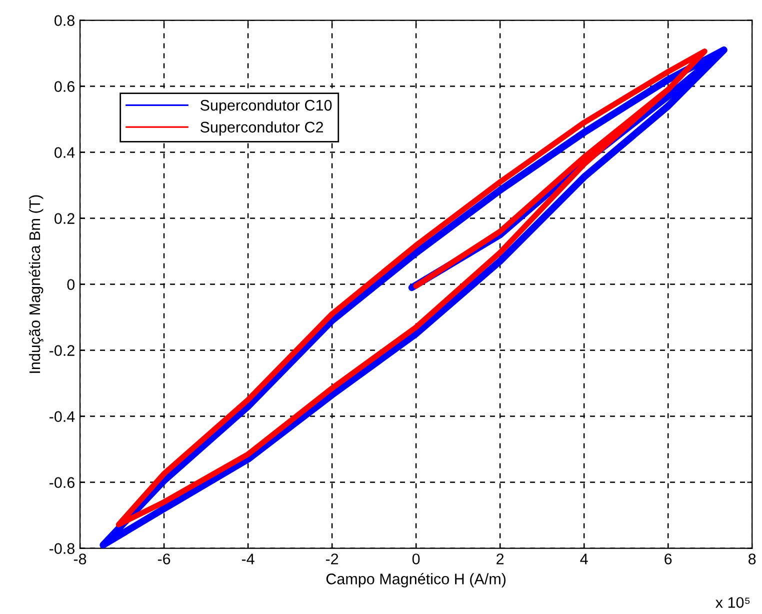 The height and width of the screenshot is (614, 762). What do you see at coordinates (62, 482) in the screenshot?
I see `y-tick-label: -0.6` at bounding box center [62, 482].